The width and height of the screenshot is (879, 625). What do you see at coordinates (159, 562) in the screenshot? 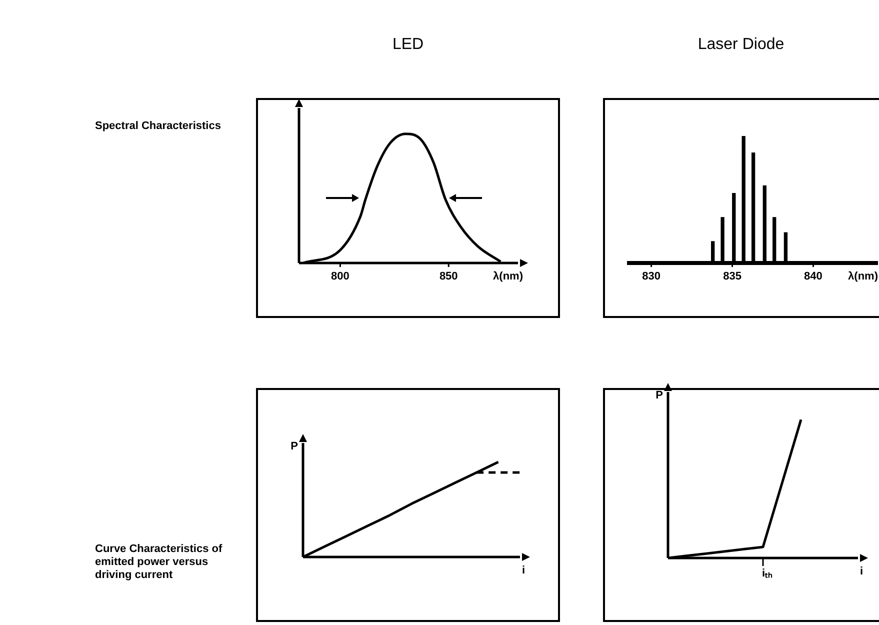
I see `text: Curve Characteristics of emitted power versus driving current` at bounding box center [159, 562].